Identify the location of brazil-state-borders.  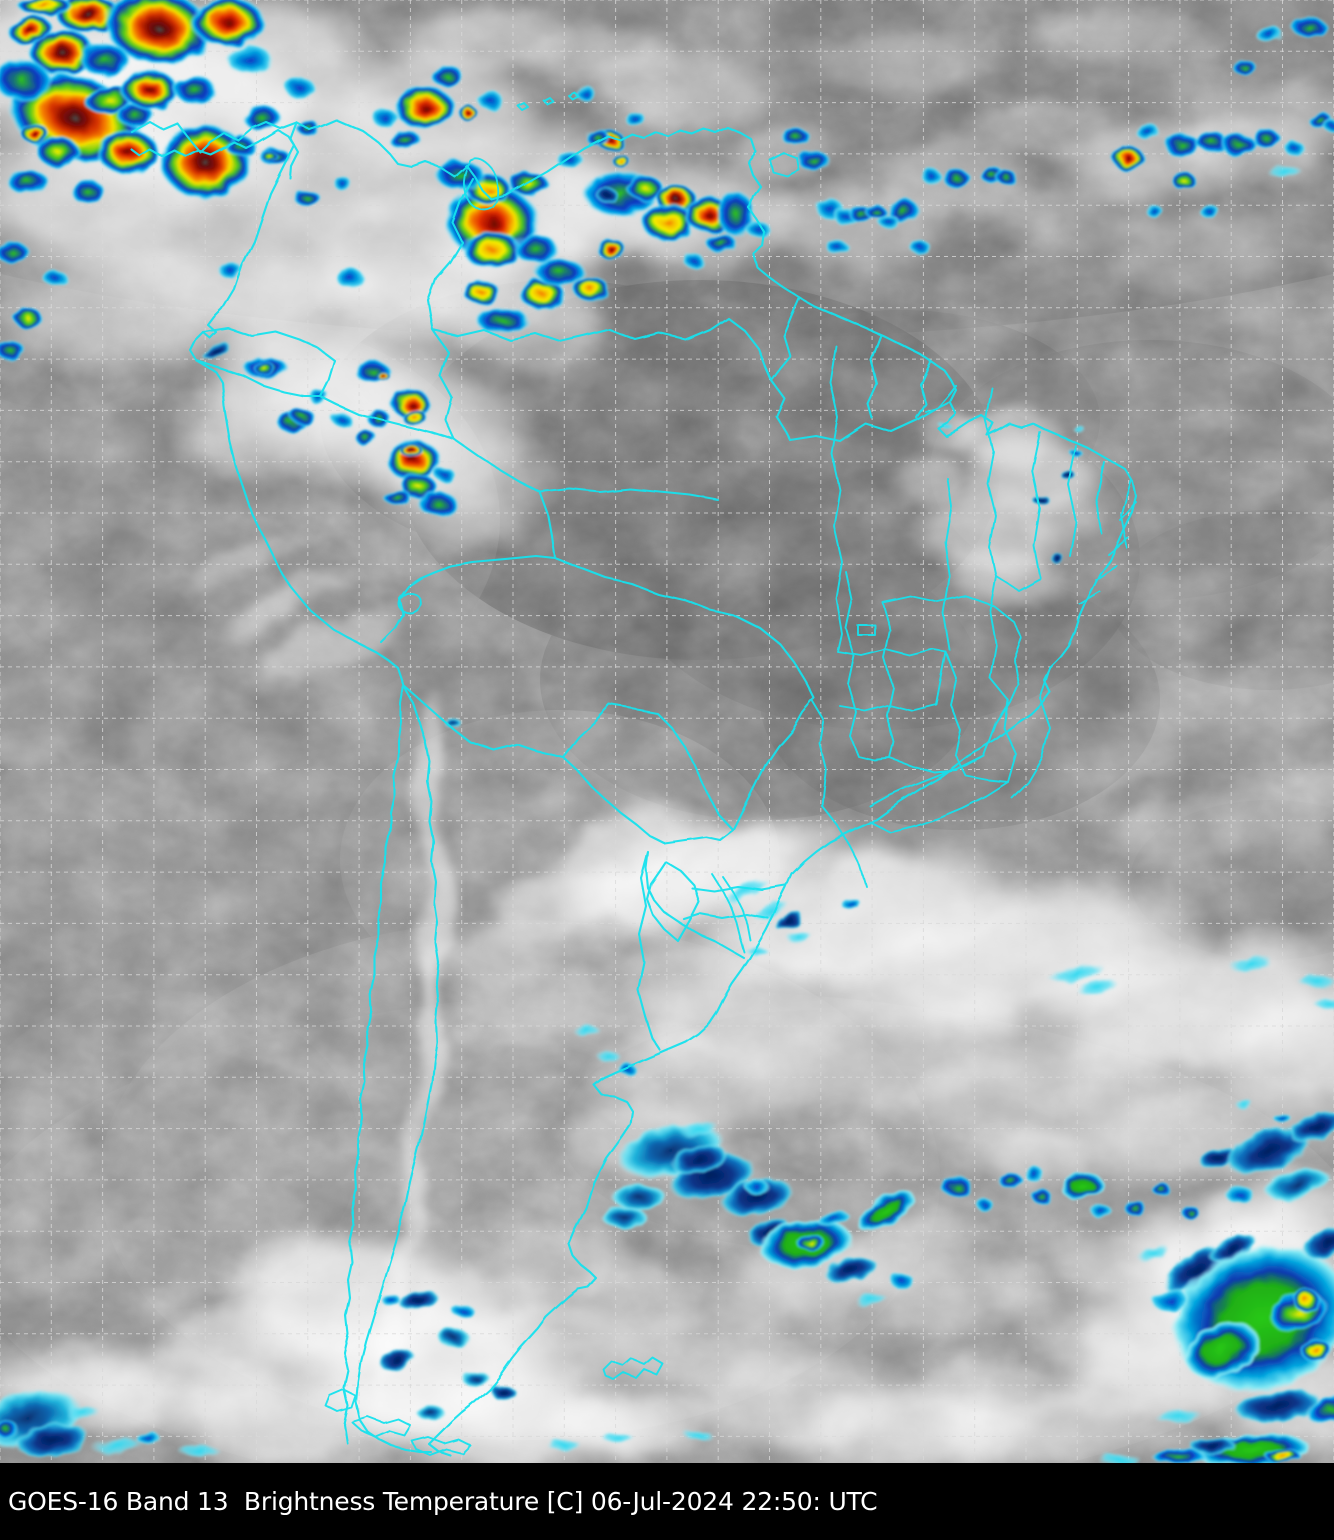
(974, 616).